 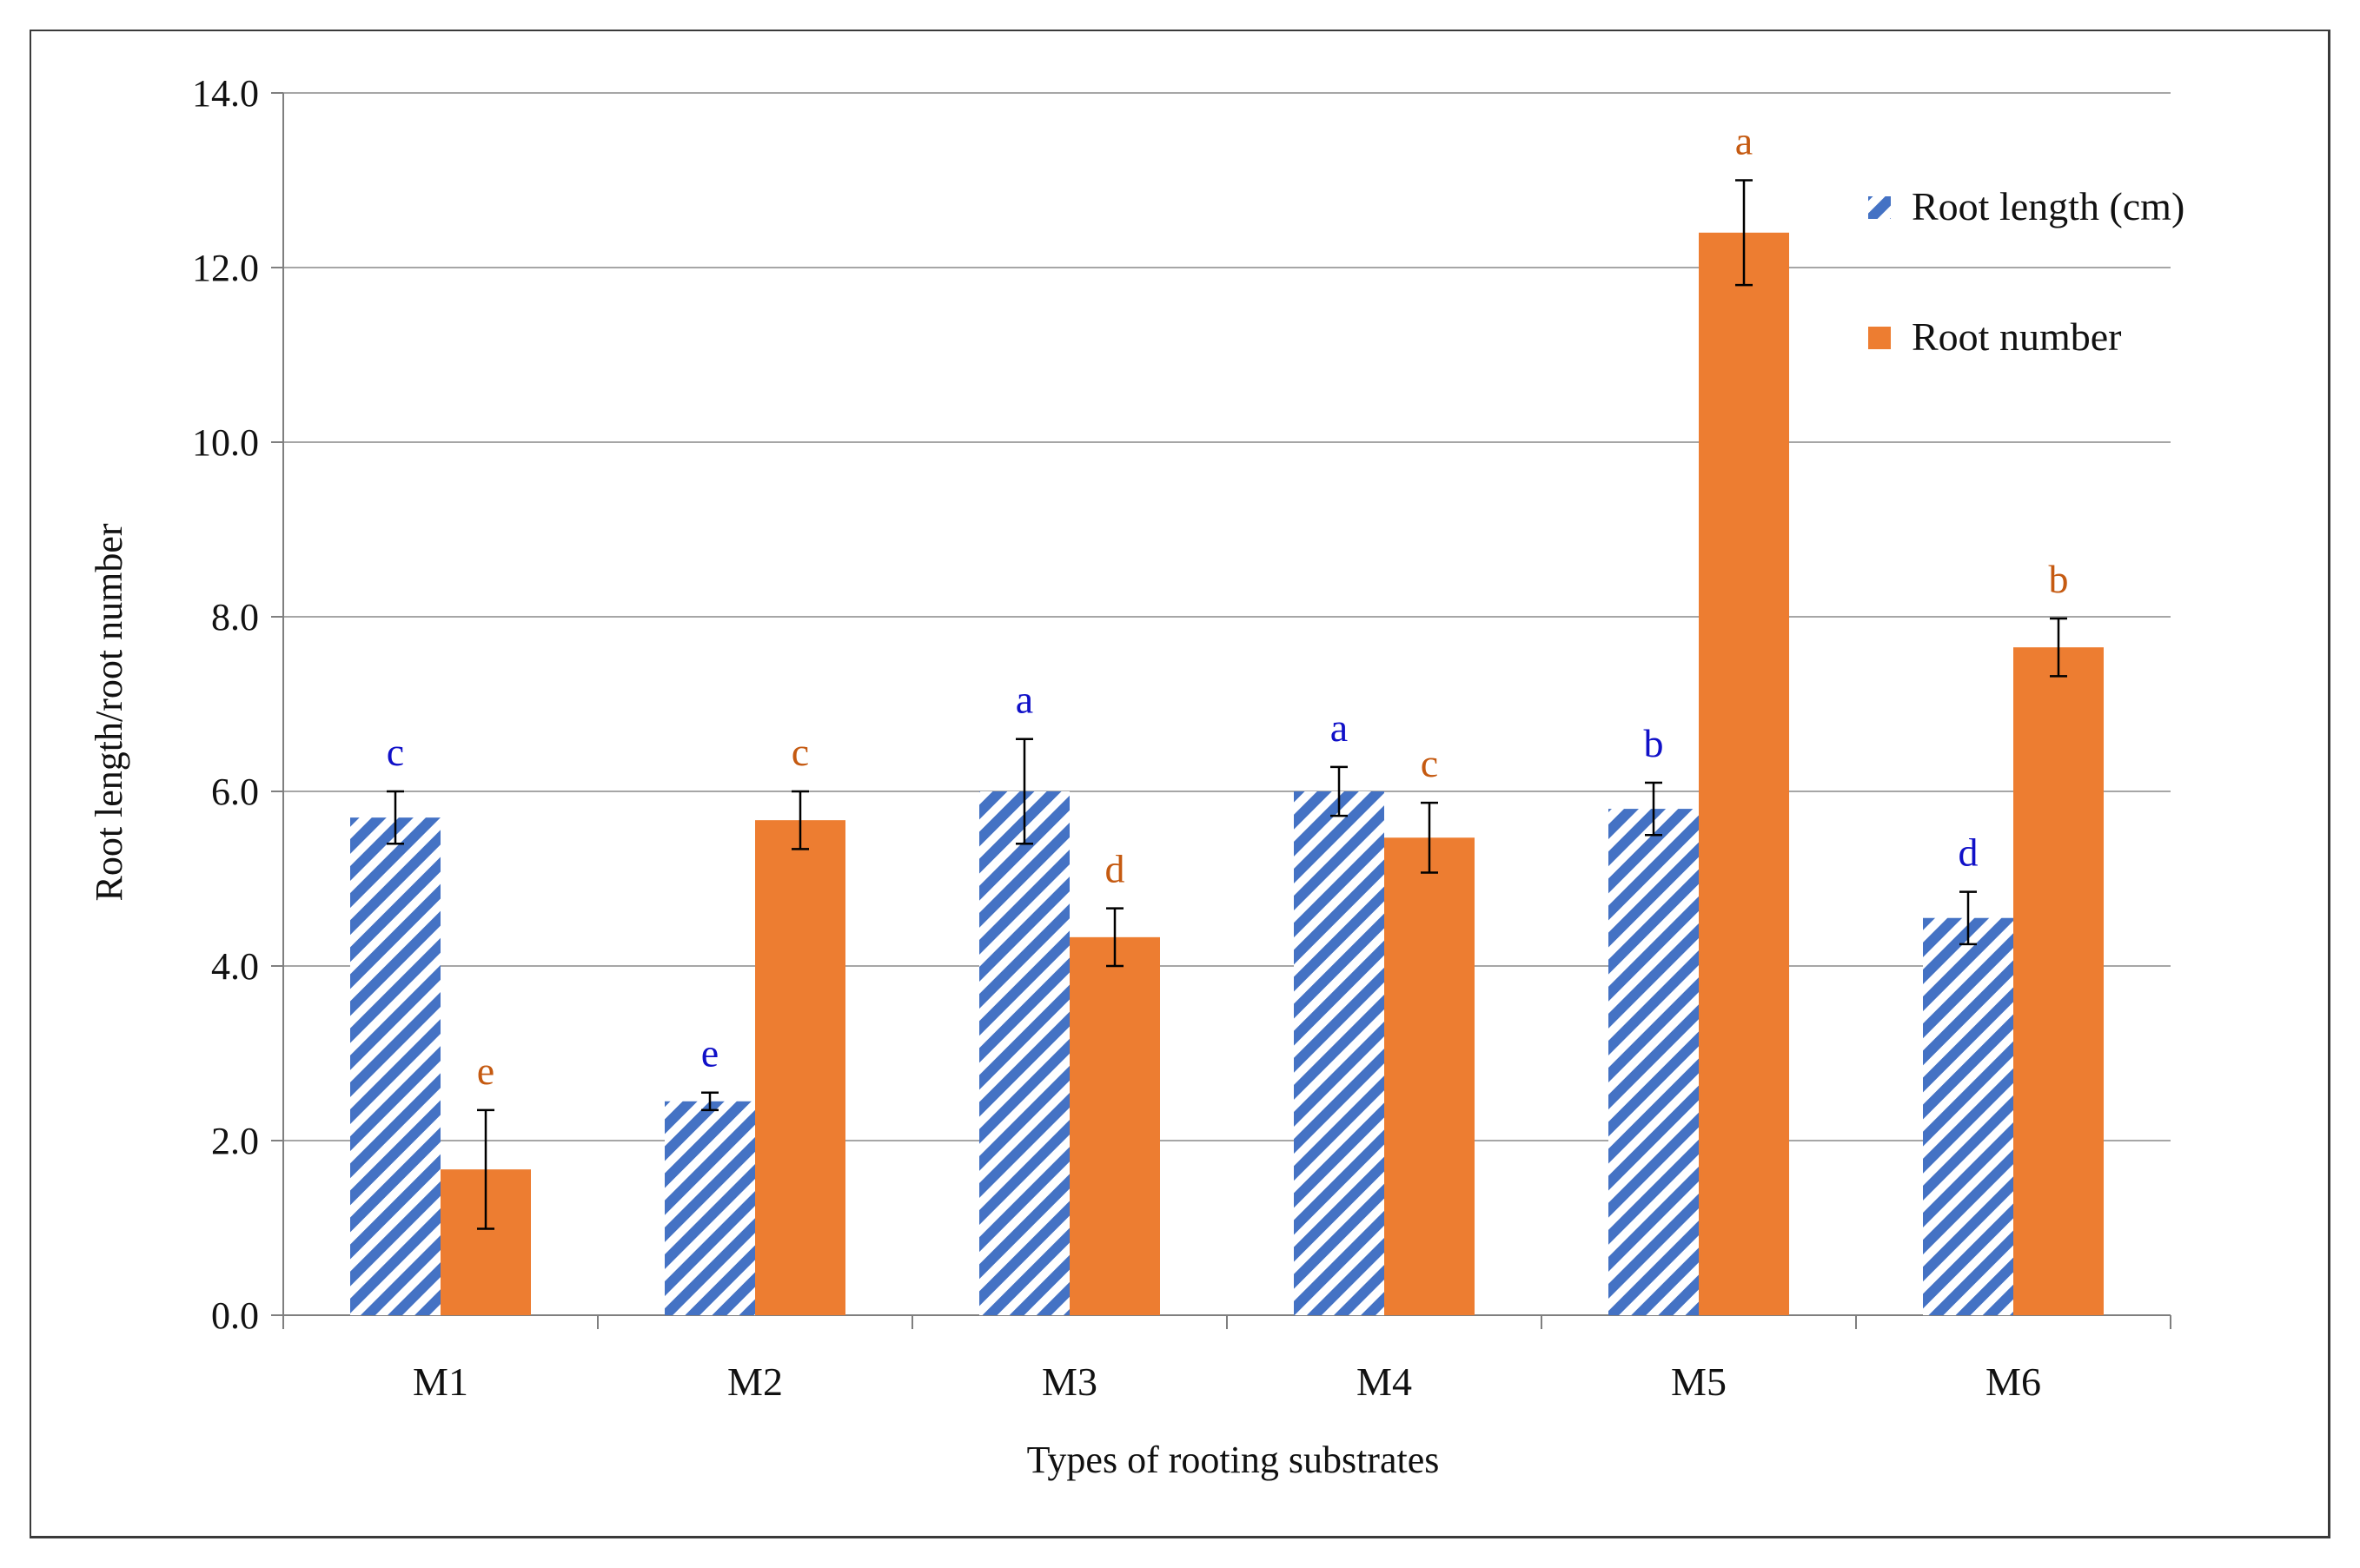 I want to click on legend-swatch-root-length, so click(x=1880, y=207).